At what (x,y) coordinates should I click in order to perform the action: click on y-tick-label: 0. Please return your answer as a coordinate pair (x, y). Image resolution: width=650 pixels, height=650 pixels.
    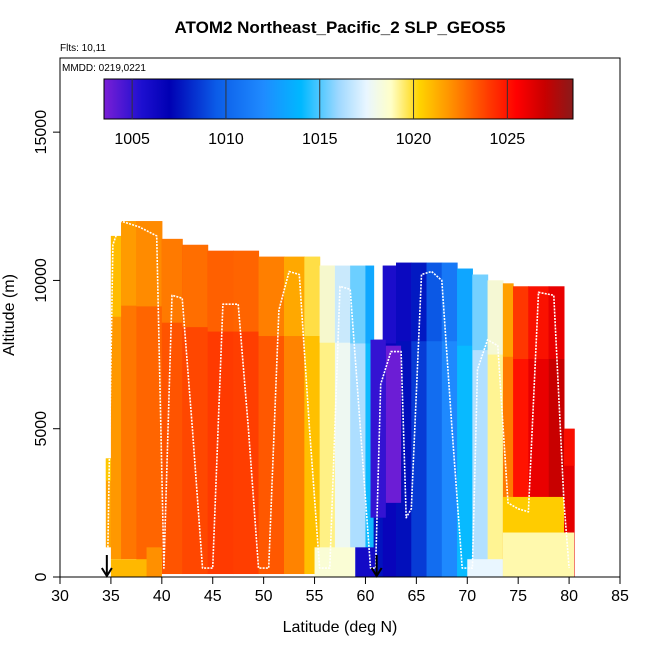
    Looking at the image, I should click on (41, 576).